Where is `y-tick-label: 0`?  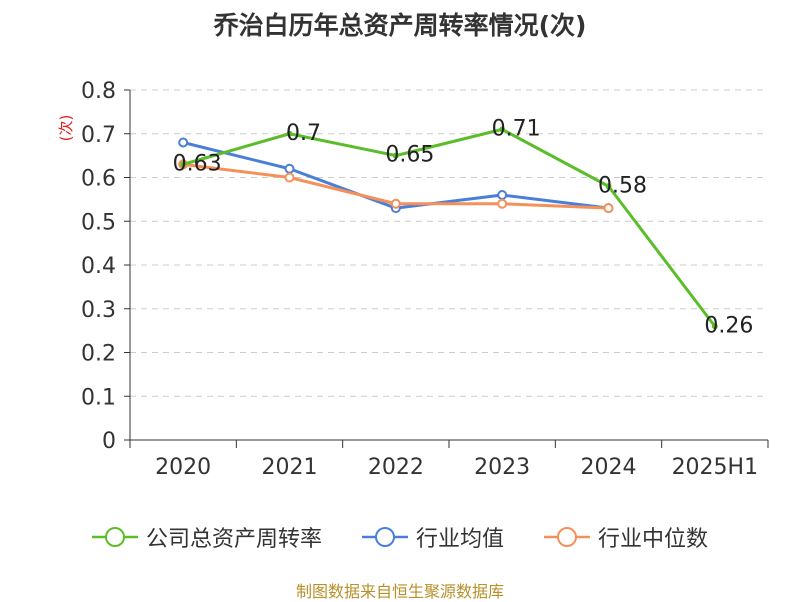 y-tick-label: 0 is located at coordinates (109, 441).